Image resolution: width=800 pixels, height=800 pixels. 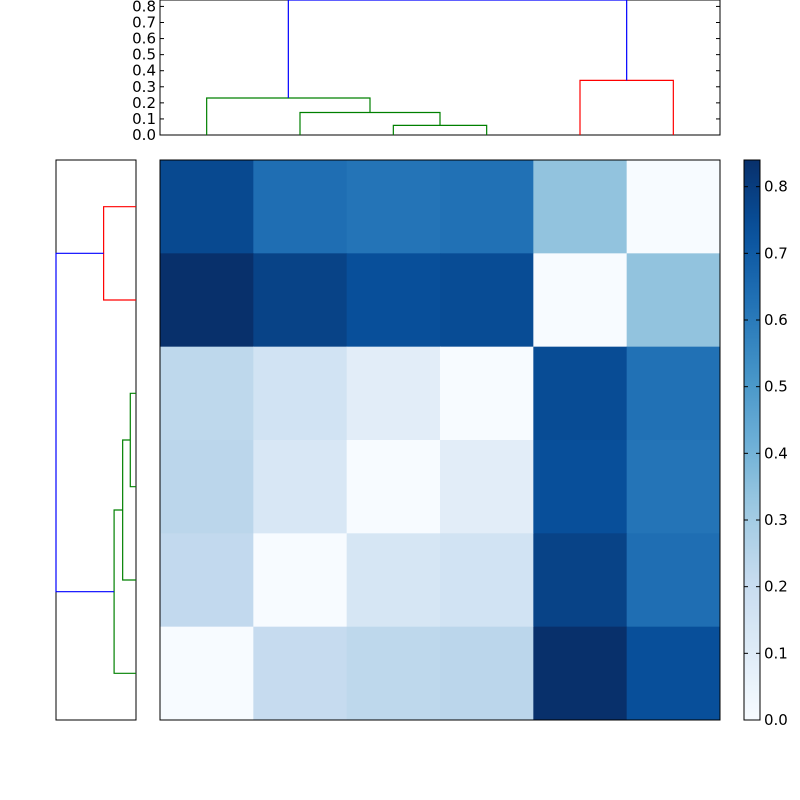 What do you see at coordinates (144, 87) in the screenshot?
I see `top-dendrogram-tick-label: 0.3` at bounding box center [144, 87].